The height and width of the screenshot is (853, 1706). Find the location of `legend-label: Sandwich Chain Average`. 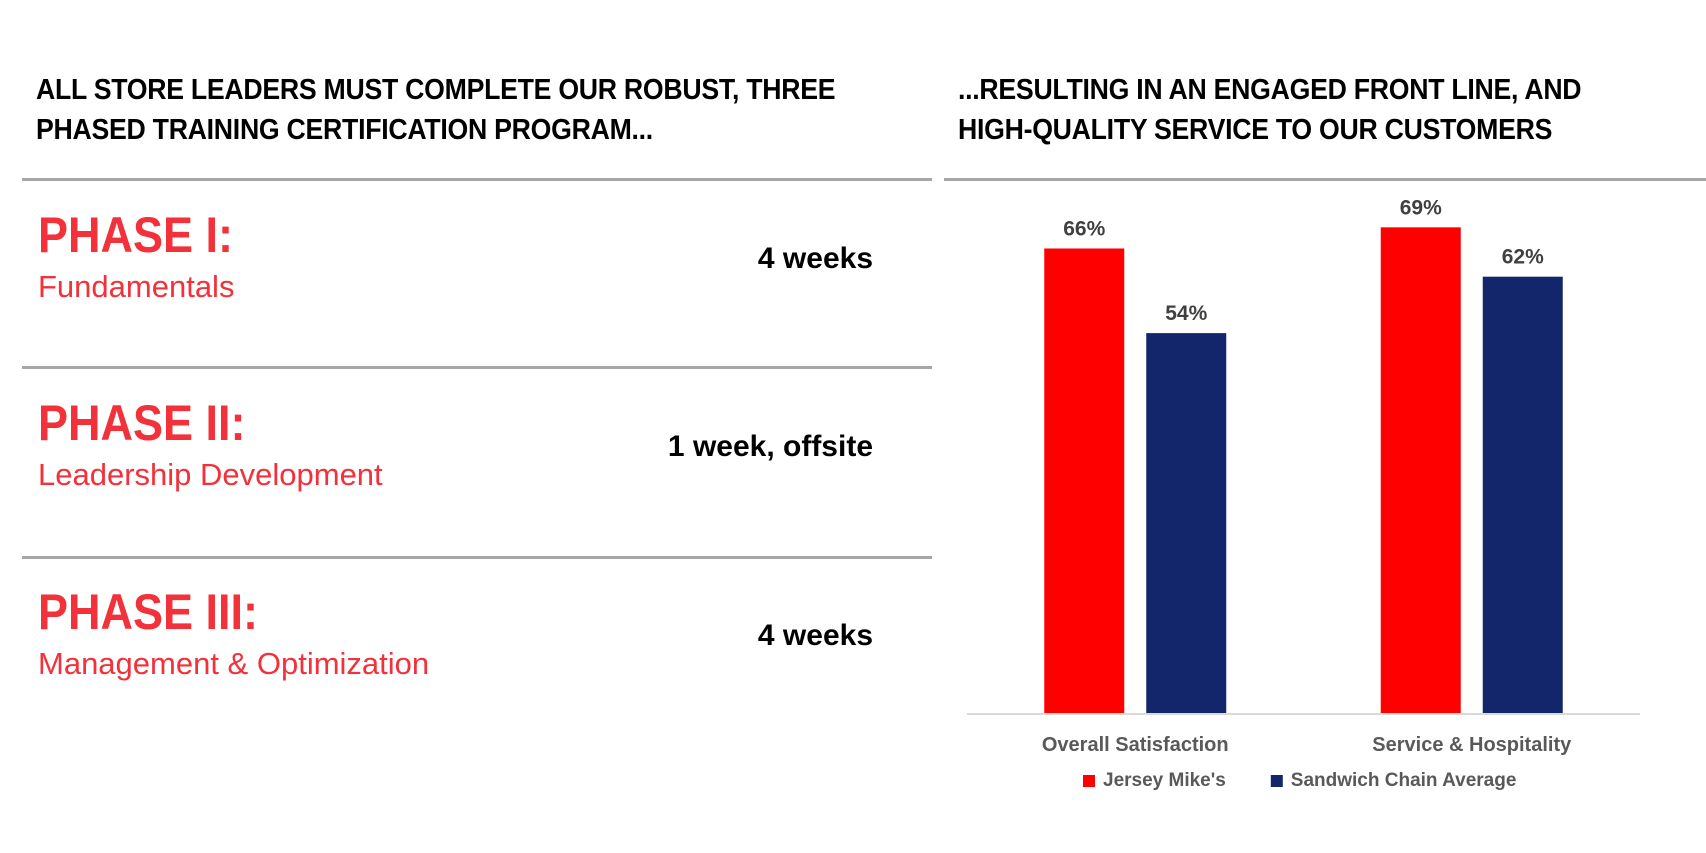

legend-label: Sandwich Chain Average is located at coordinates (1404, 780).